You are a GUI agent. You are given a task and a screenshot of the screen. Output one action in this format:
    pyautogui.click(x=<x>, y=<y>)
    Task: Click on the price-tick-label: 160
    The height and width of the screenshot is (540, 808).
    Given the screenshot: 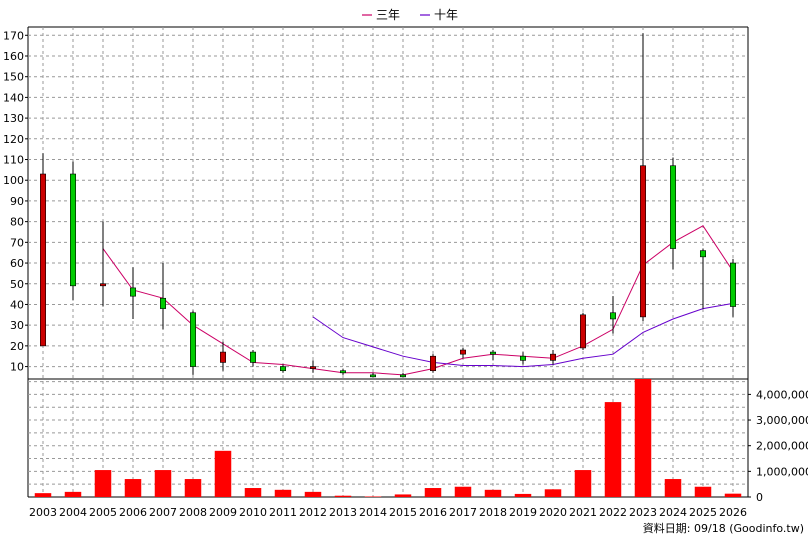 What is the action you would take?
    pyautogui.click(x=13, y=56)
    